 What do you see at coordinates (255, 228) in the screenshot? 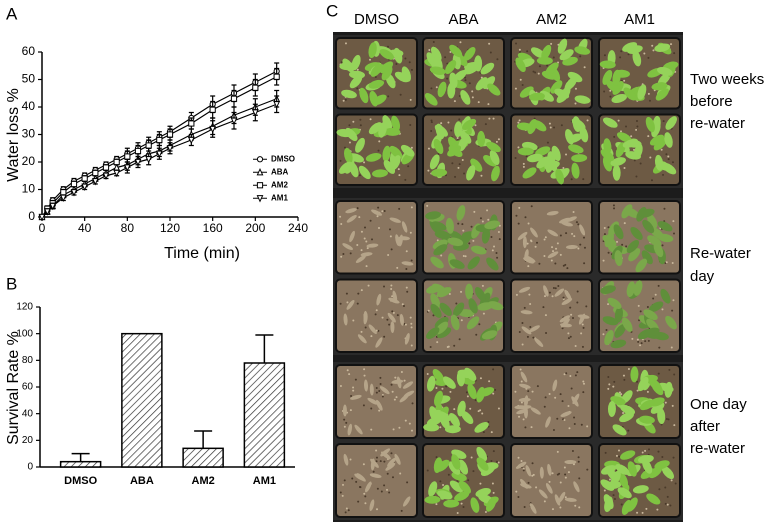
I see `x-tick-label: 200` at bounding box center [255, 228].